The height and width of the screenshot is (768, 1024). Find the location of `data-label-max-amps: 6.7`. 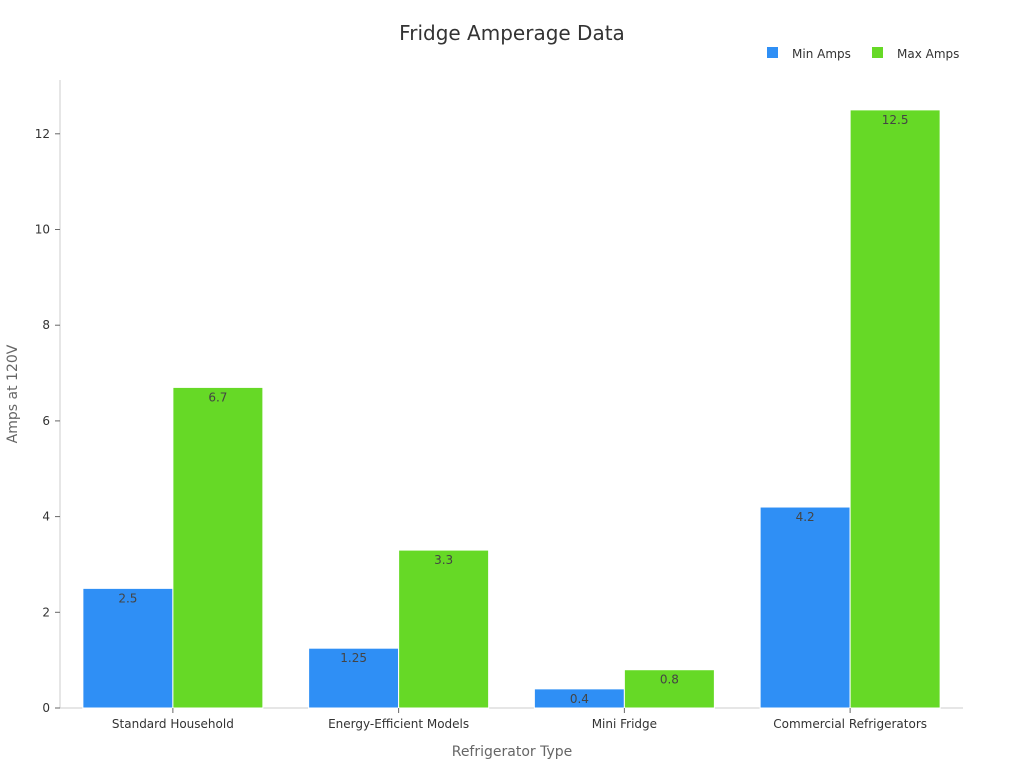

data-label-max-amps: 6.7 is located at coordinates (217, 397).